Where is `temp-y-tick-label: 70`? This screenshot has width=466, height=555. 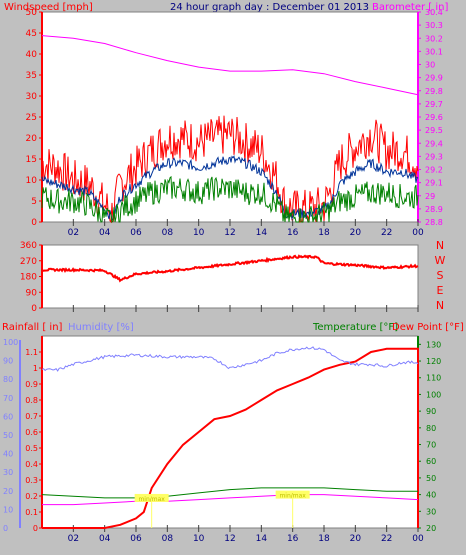
temp-y-tick-label: 70 is located at coordinates (431, 445).